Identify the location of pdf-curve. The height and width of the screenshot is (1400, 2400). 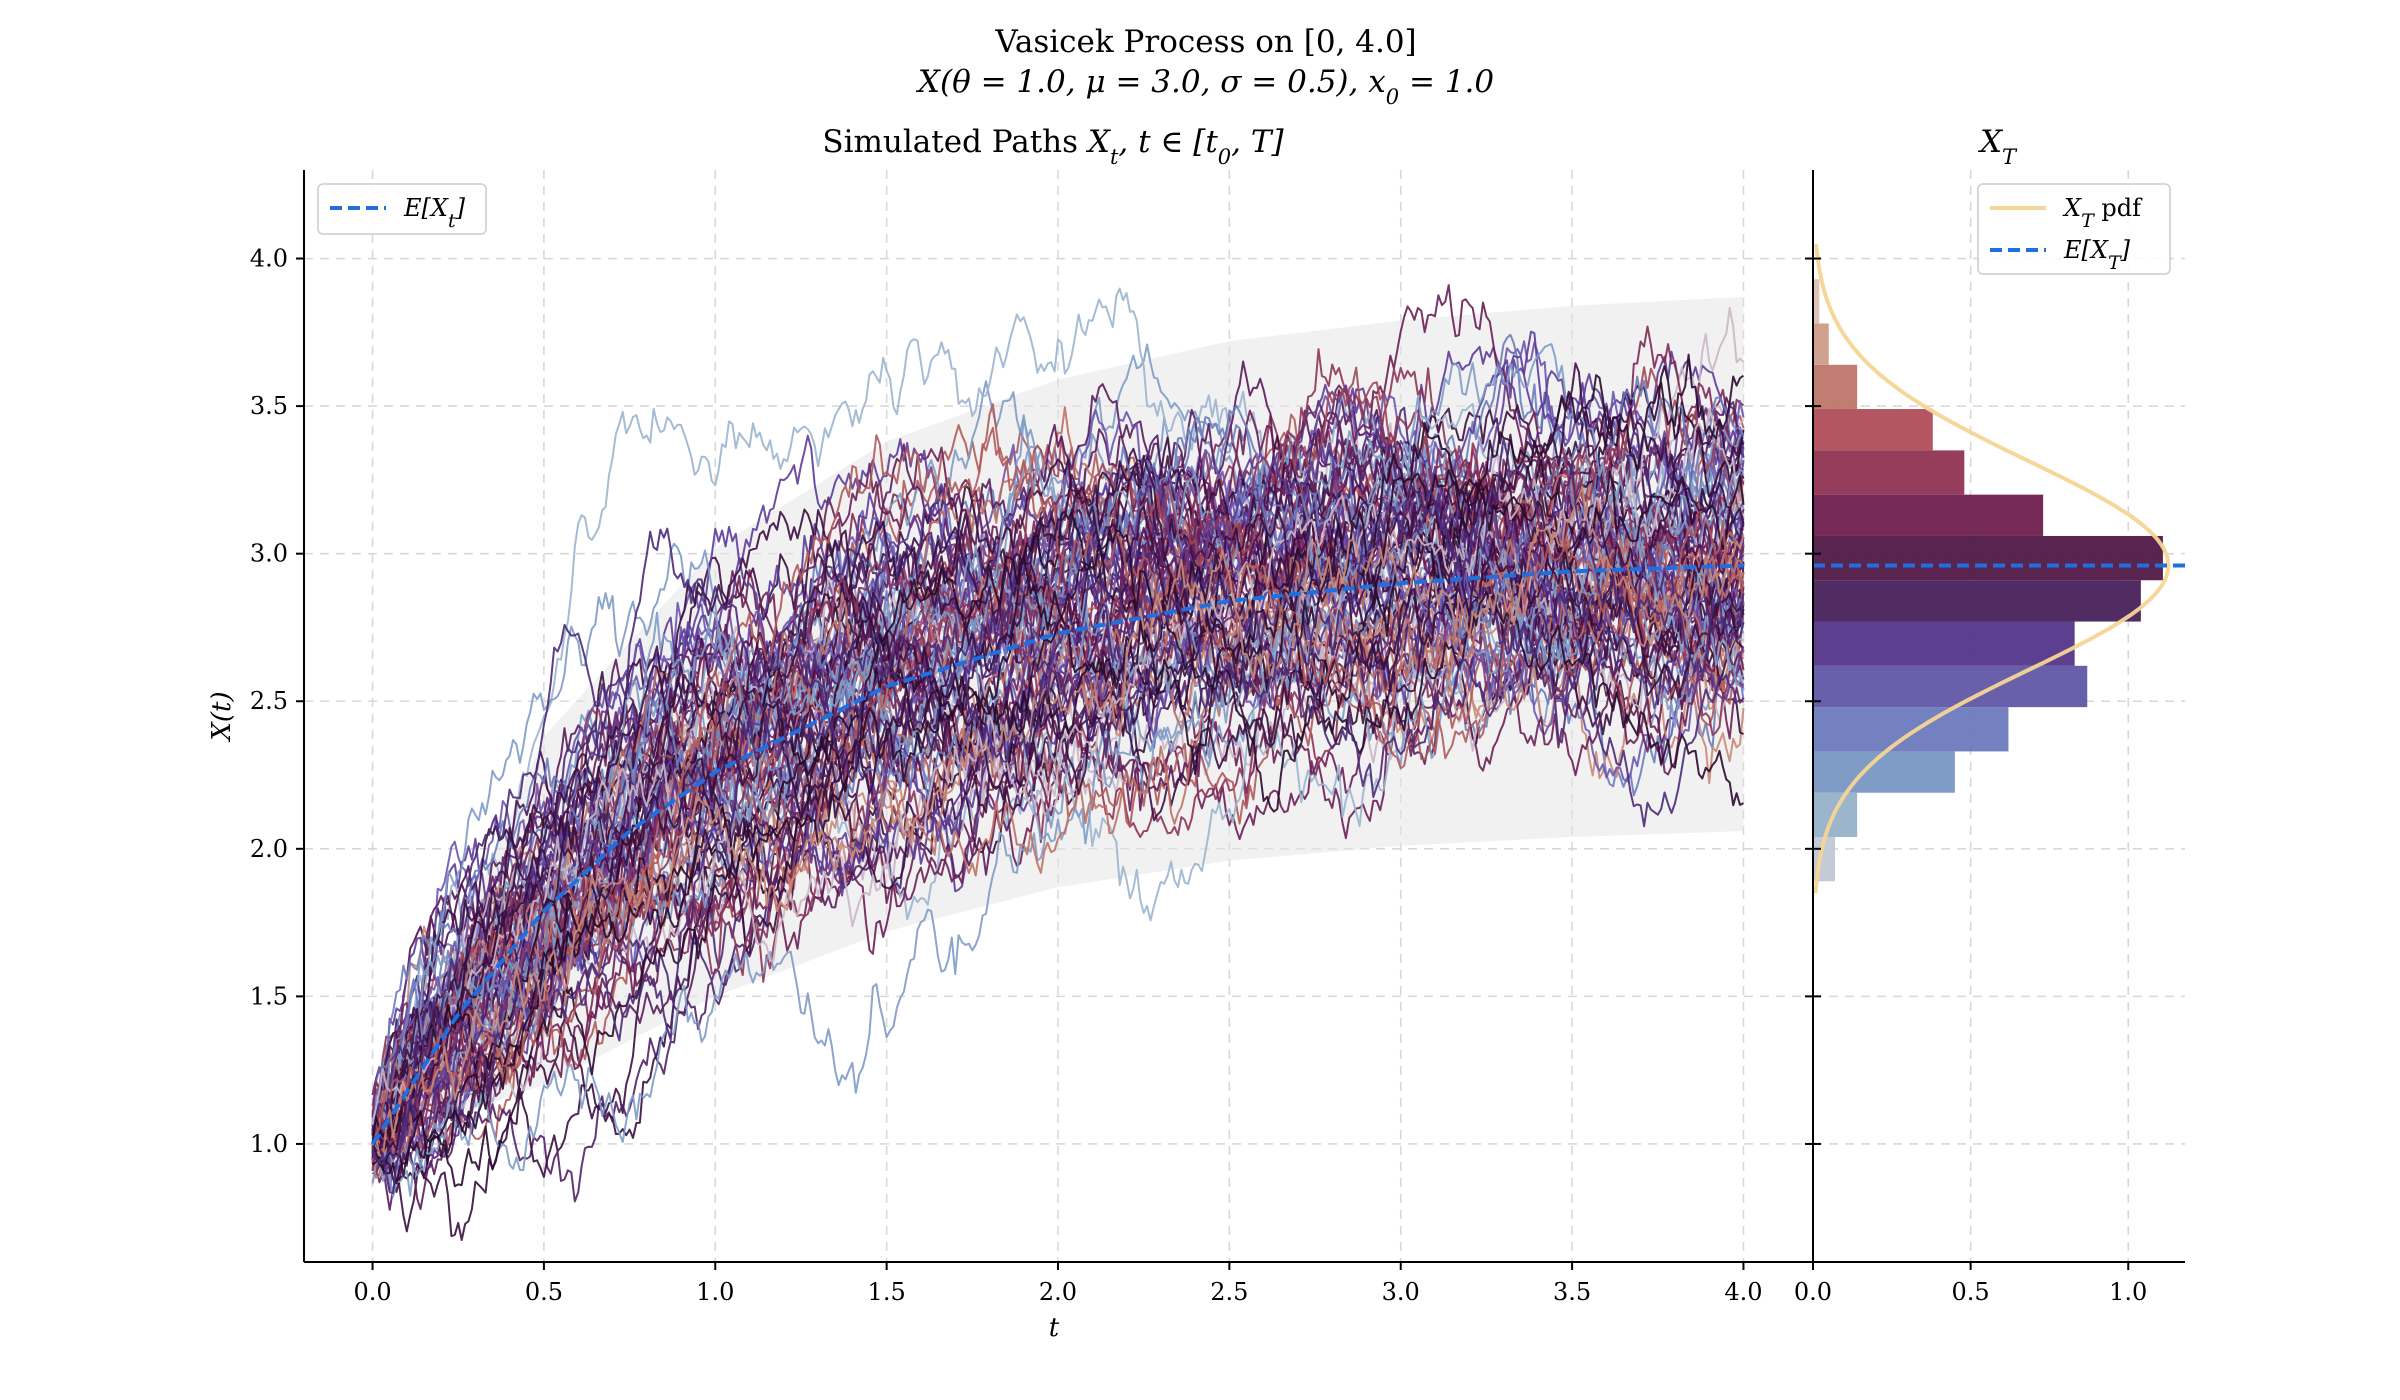
(1992, 568).